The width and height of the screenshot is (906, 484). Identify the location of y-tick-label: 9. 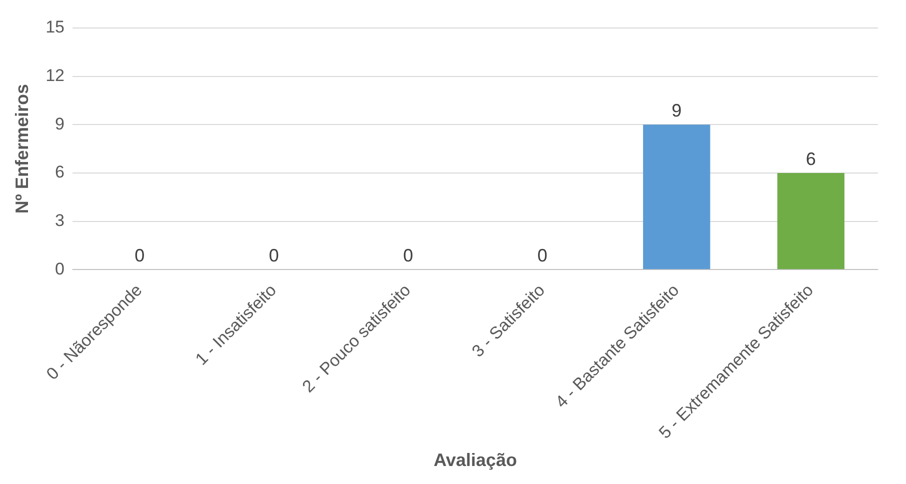
(60, 124).